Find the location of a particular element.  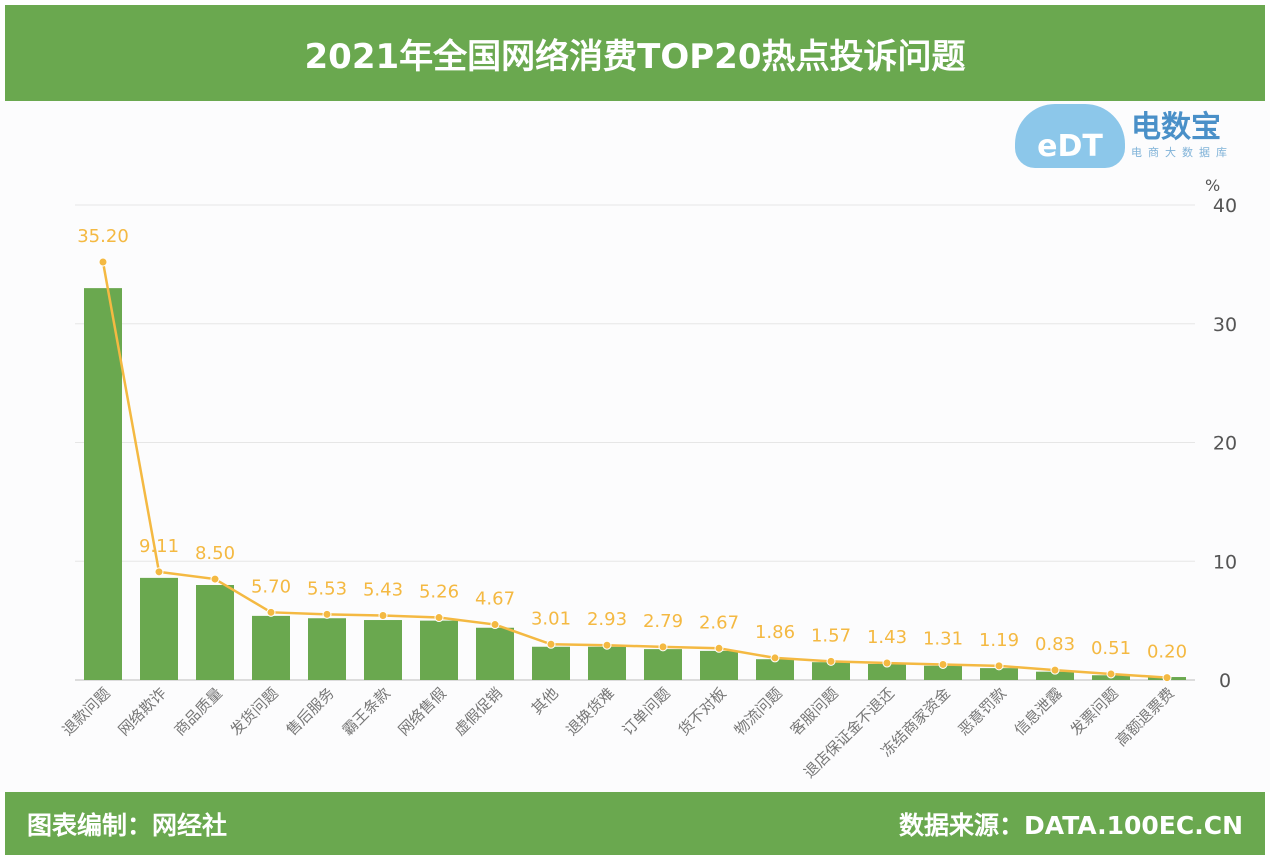

logo: eDT 电数宝 电商大数据库 is located at coordinates (1124, 136).